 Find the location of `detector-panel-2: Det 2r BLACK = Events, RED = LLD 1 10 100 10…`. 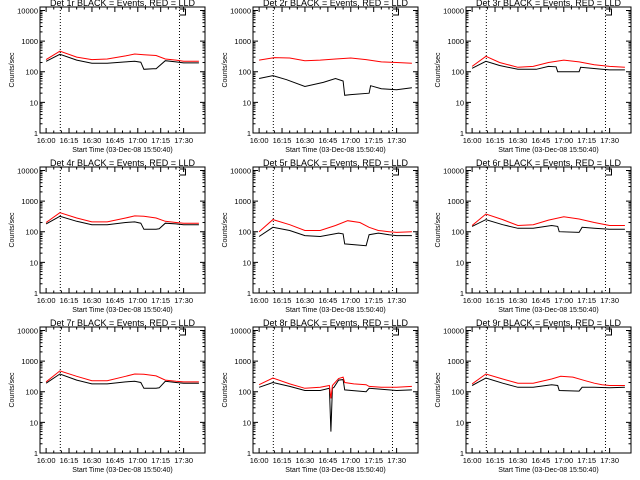

detector-panel-2: Det 2r BLACK = Events, RED = LLD 1 10 100 10… is located at coordinates (320, 77).